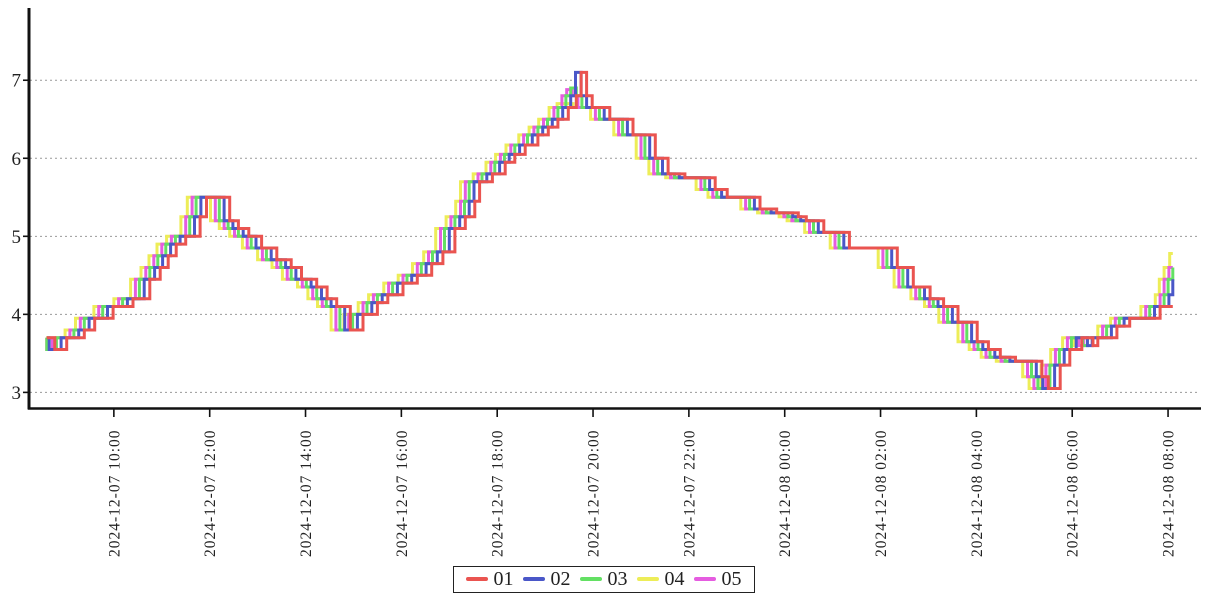 Image resolution: width=1207 pixels, height=600 pixels. What do you see at coordinates (731, 579) in the screenshot?
I see `legend-label: 05` at bounding box center [731, 579].